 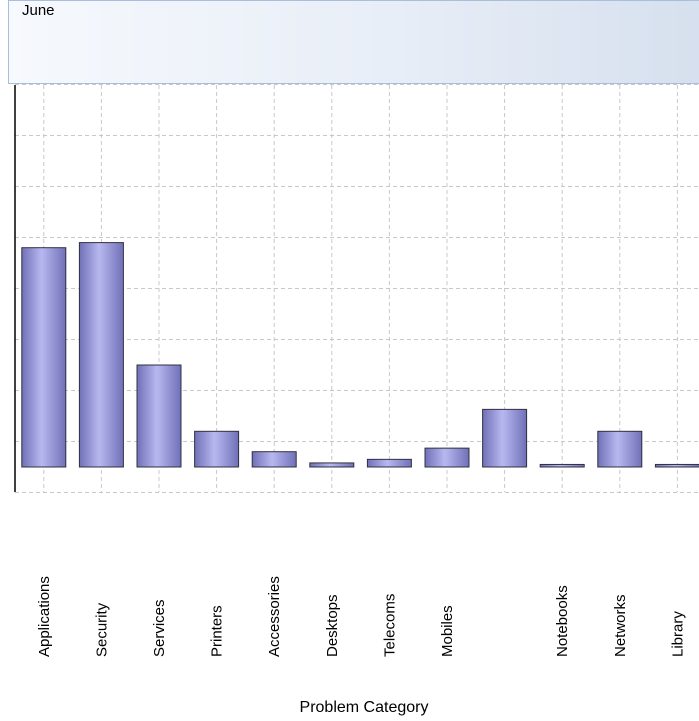 I want to click on x-tick-label: Telecoms, so click(x=389, y=625).